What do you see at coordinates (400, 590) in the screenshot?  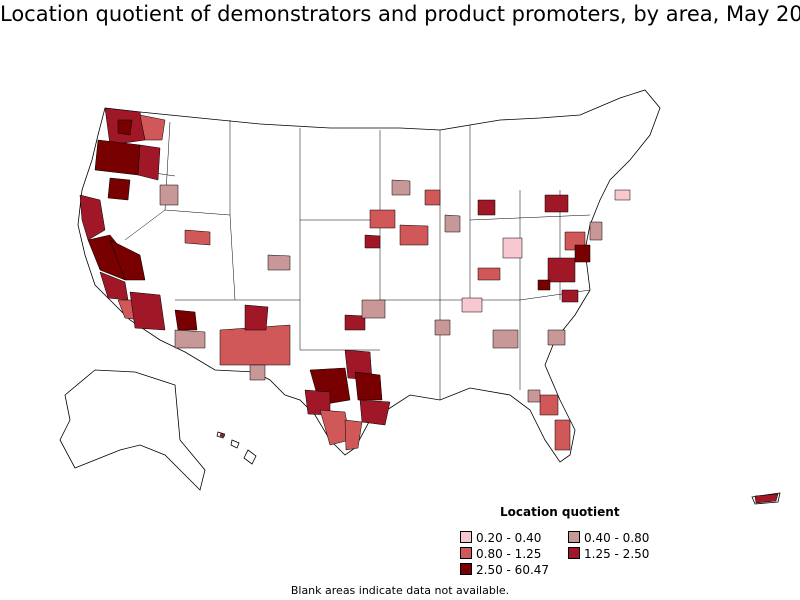 I see `footnote: Blank areas indicate data not available.` at bounding box center [400, 590].